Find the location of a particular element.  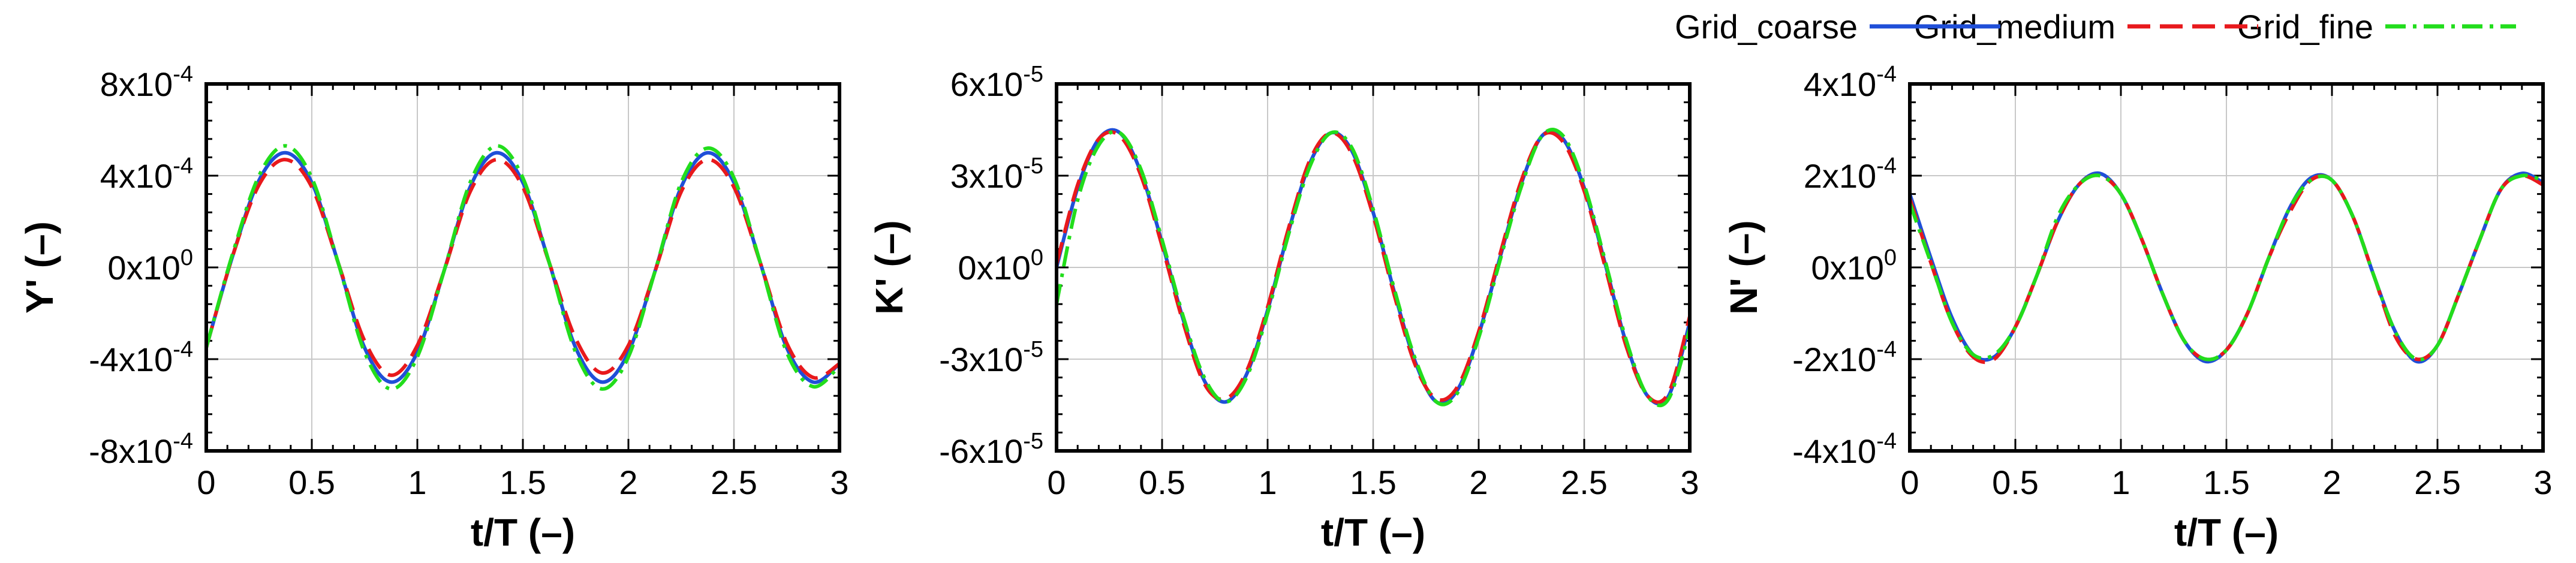

y-tick-mantissa: 3x10 is located at coordinates (986, 176).